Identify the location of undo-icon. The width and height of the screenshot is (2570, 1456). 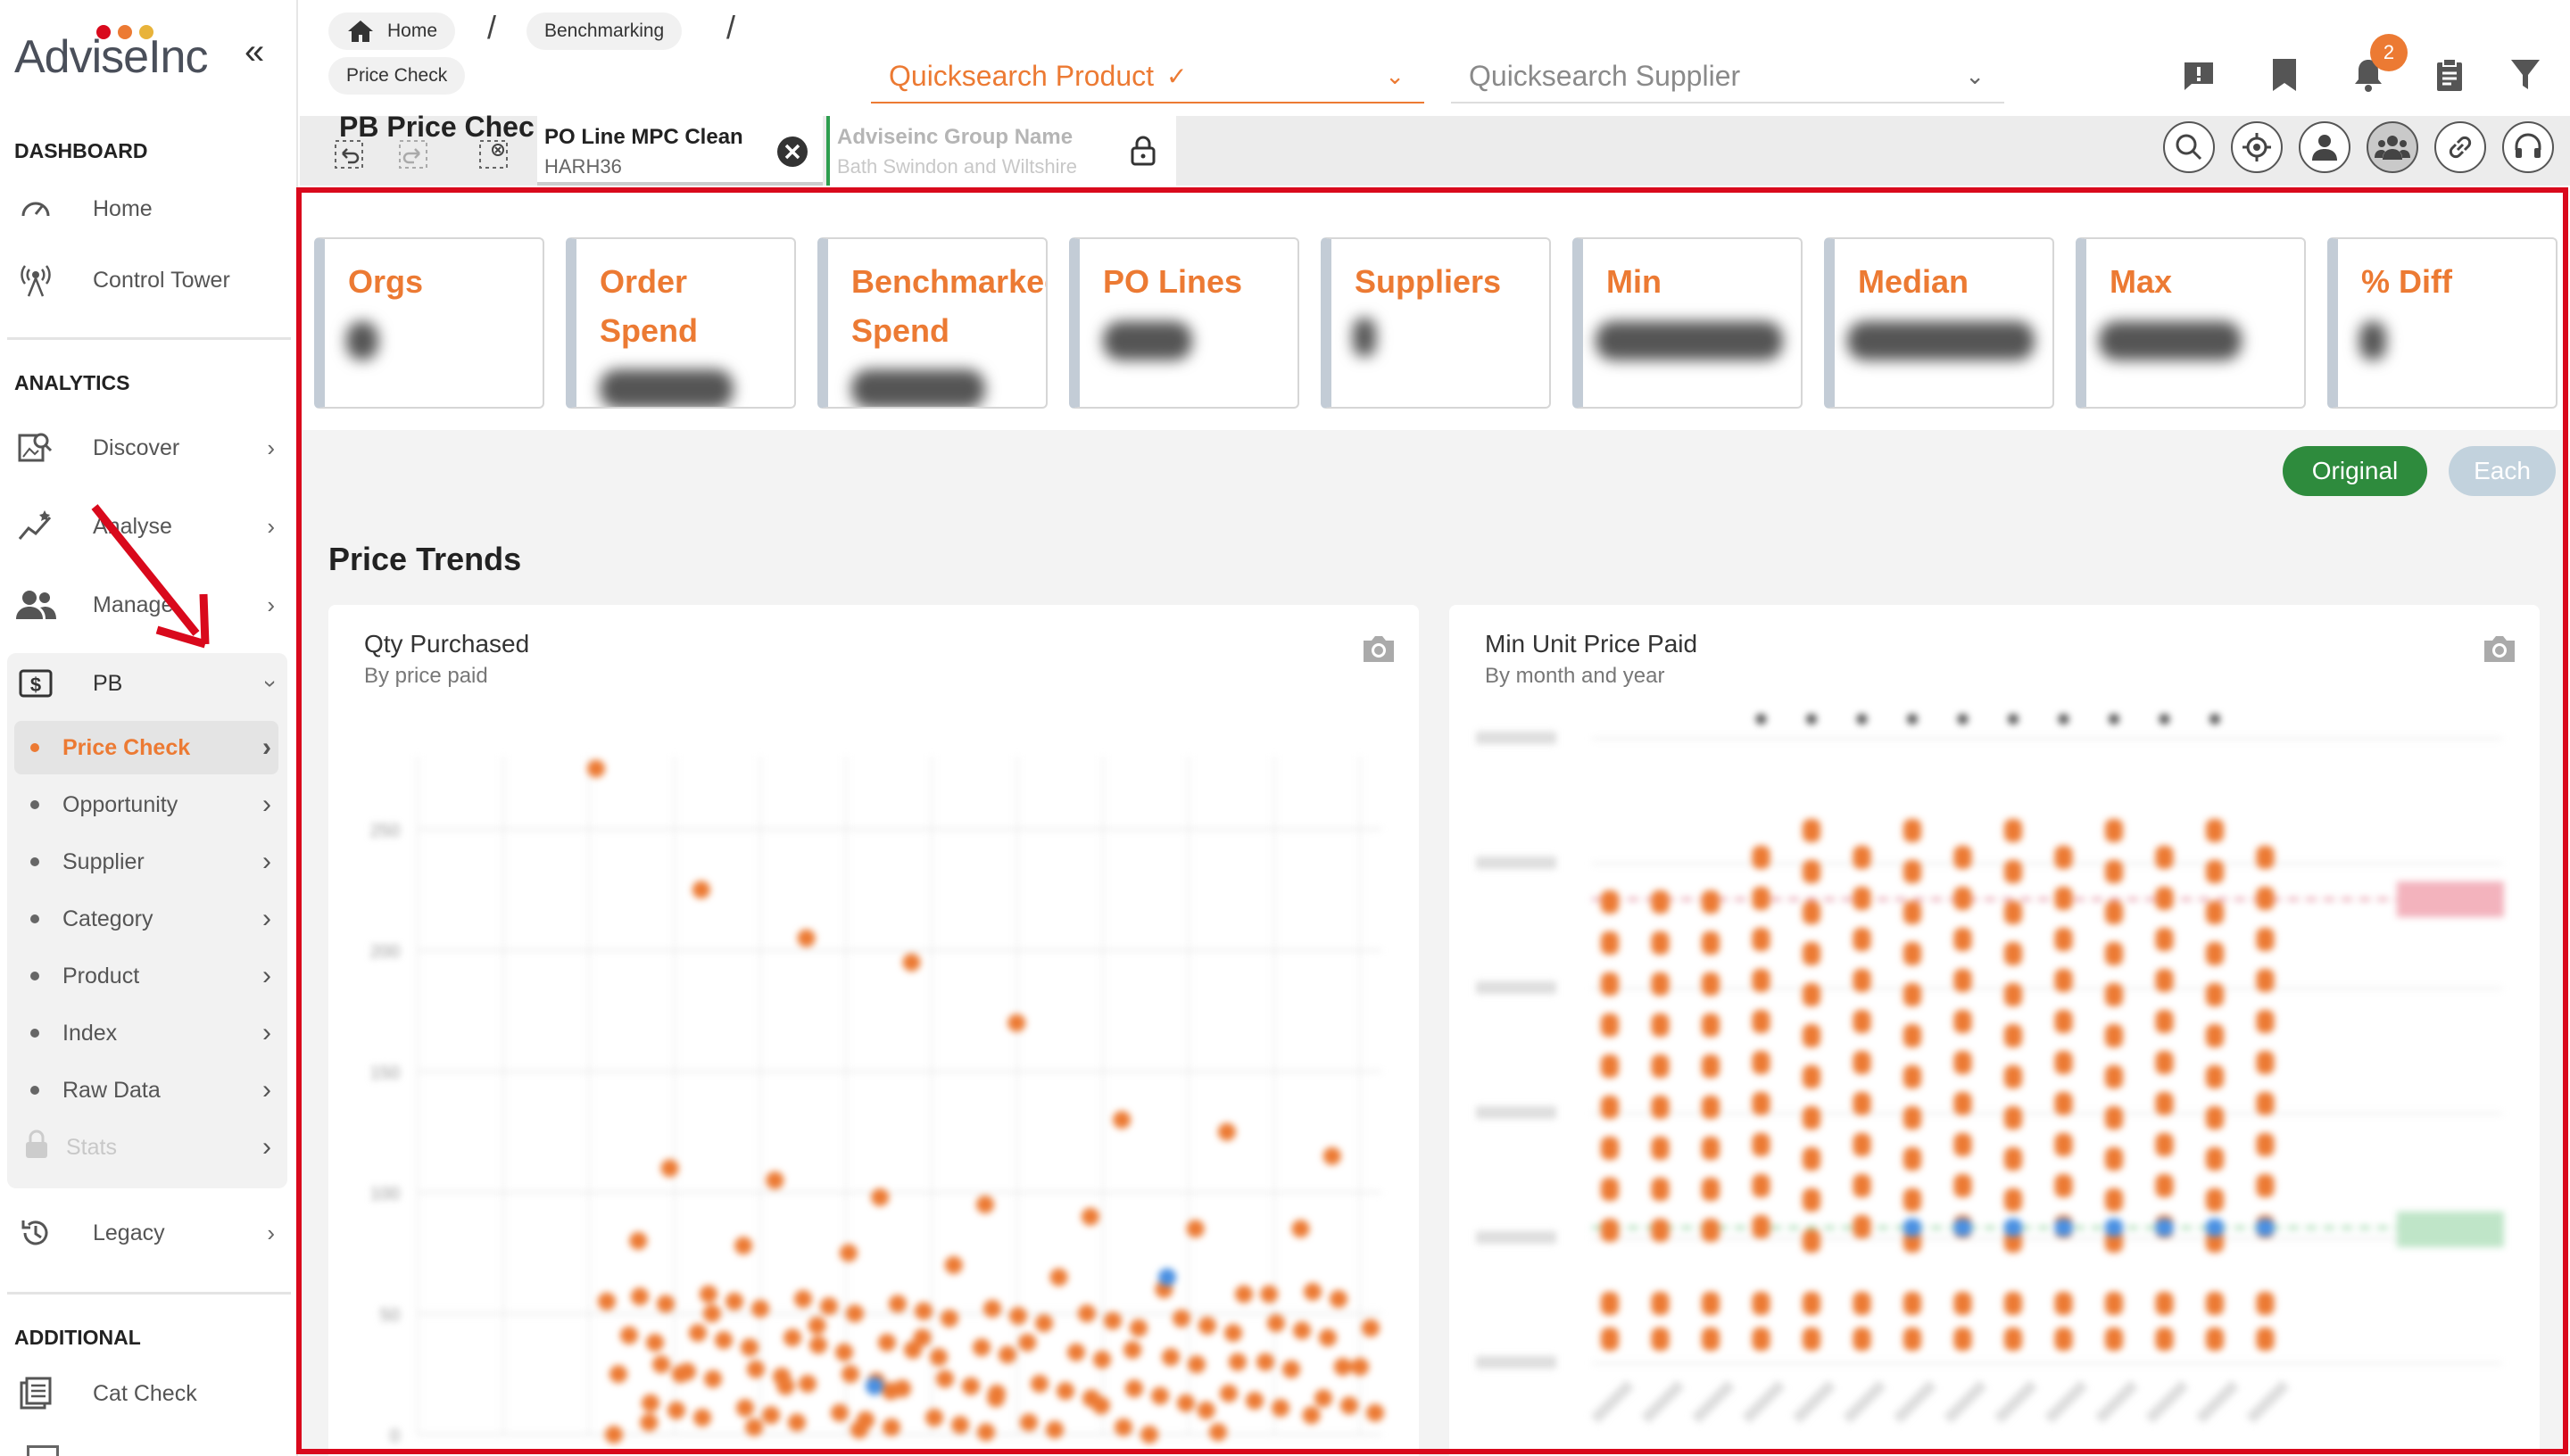
(349, 154).